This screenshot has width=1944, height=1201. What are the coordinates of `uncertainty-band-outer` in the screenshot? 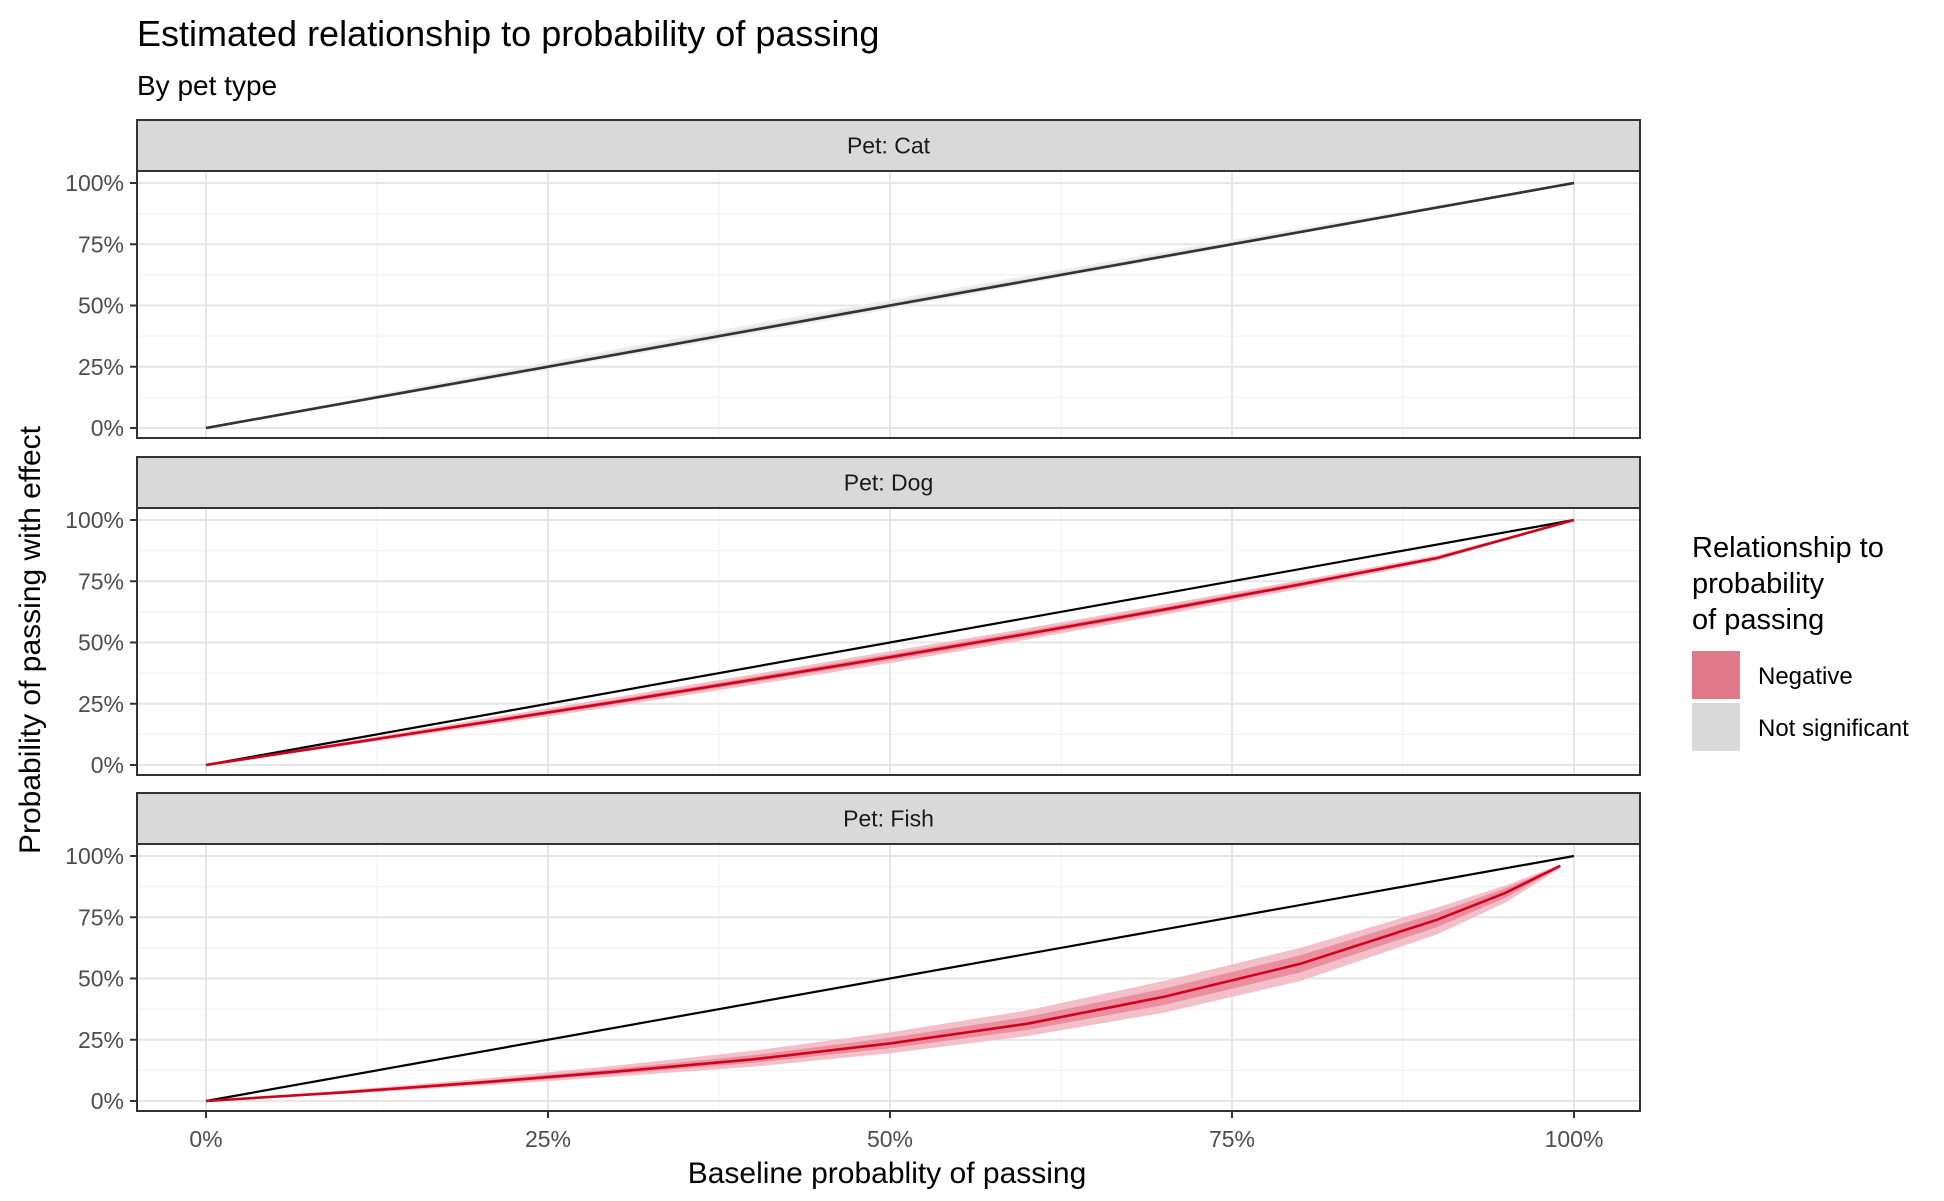 It's located at (883, 982).